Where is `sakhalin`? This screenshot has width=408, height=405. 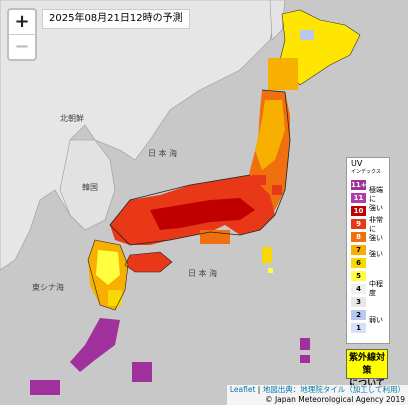 sakhalin is located at coordinates (277, 20).